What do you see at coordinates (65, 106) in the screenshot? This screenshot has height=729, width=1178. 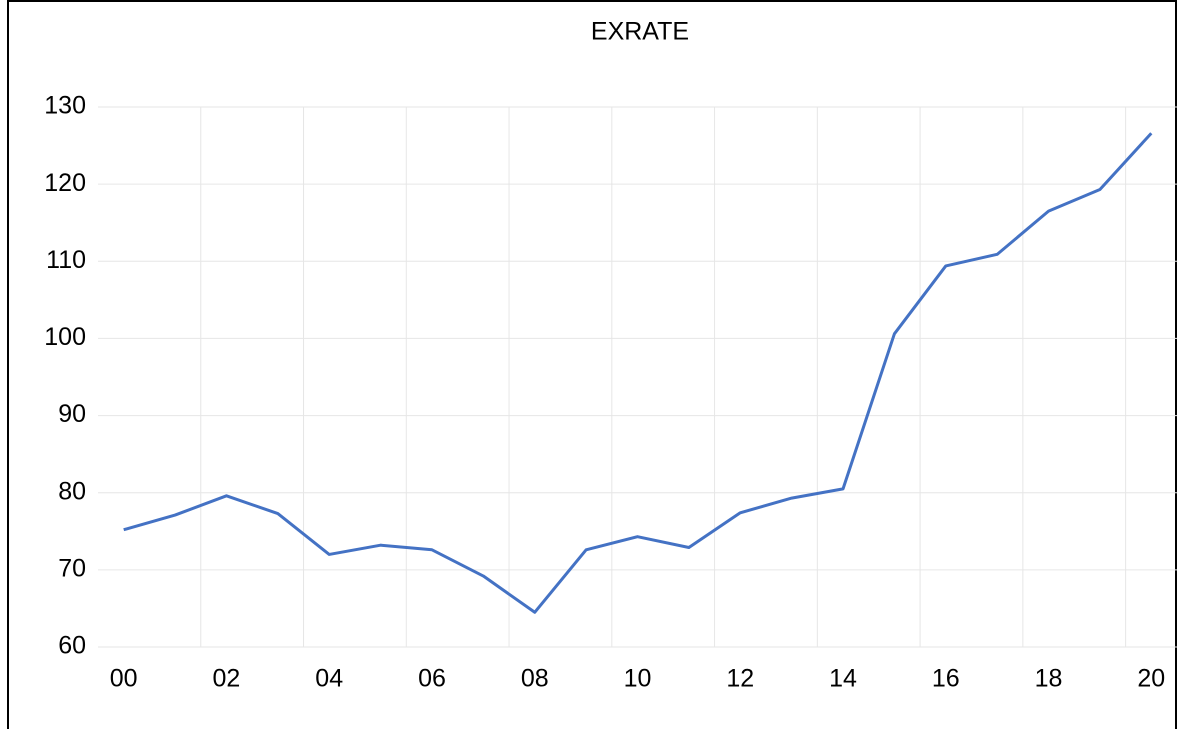 I see `y-tick-label: 130` at bounding box center [65, 106].